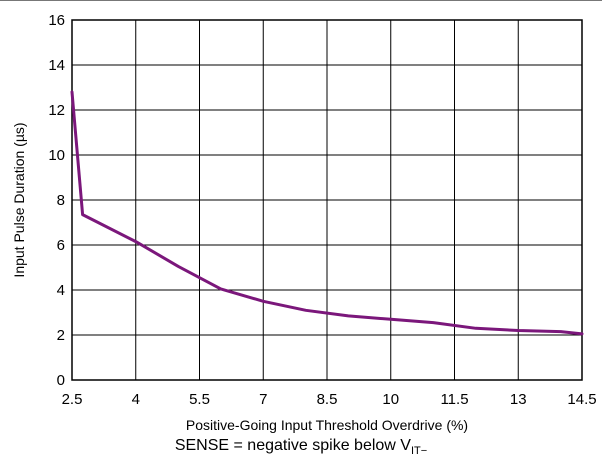 The width and height of the screenshot is (602, 462). Describe the element at coordinates (72, 399) in the screenshot. I see `x-tick-label: 2.5` at that location.